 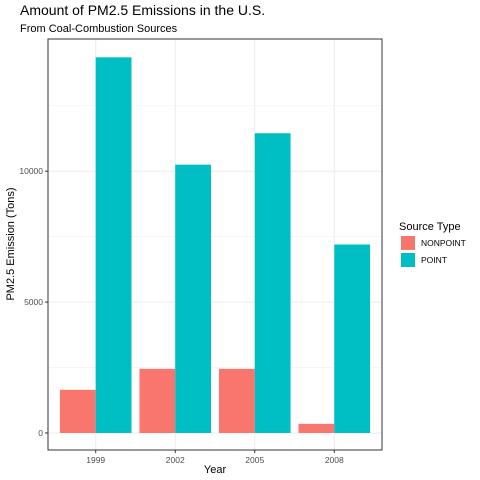 I want to click on y-tick-label: 0, so click(x=40, y=433).